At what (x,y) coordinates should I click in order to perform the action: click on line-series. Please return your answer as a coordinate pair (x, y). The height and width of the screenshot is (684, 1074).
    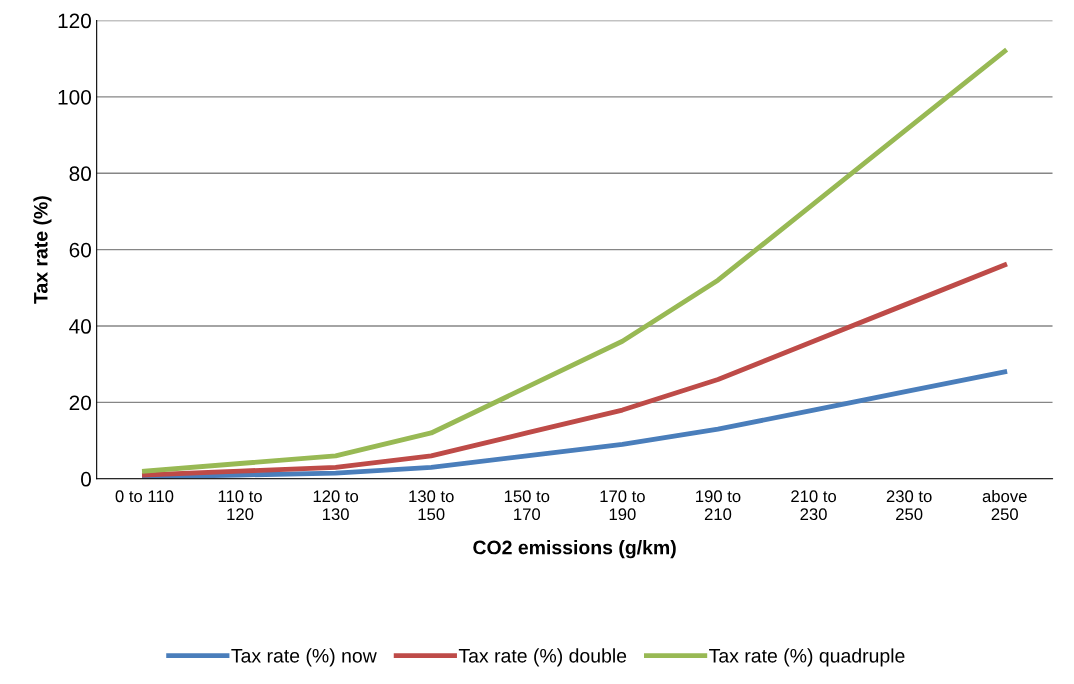
    Looking at the image, I should click on (575, 424).